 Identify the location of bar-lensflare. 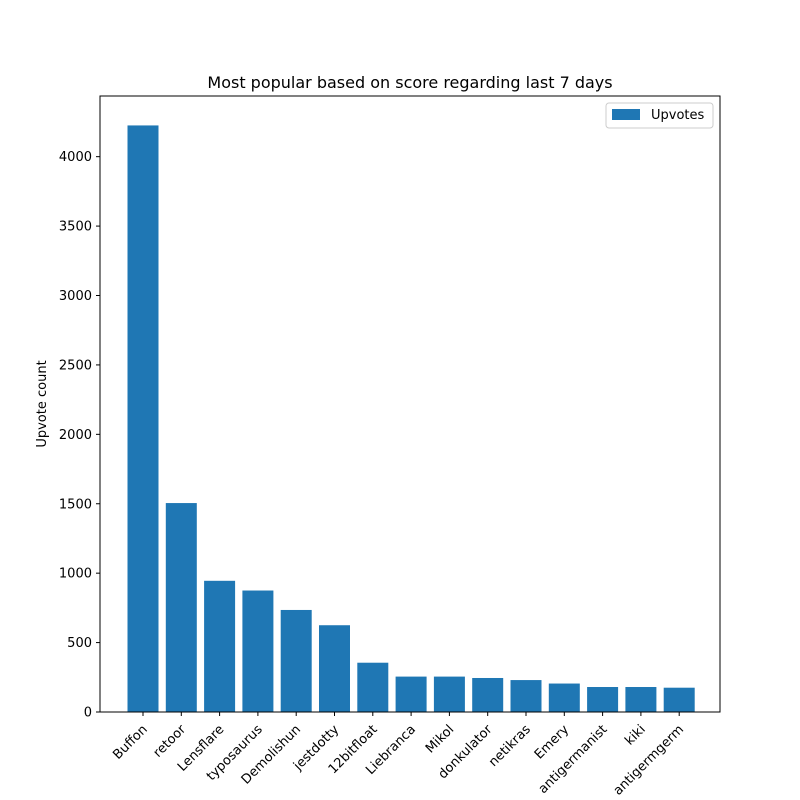
(220, 646).